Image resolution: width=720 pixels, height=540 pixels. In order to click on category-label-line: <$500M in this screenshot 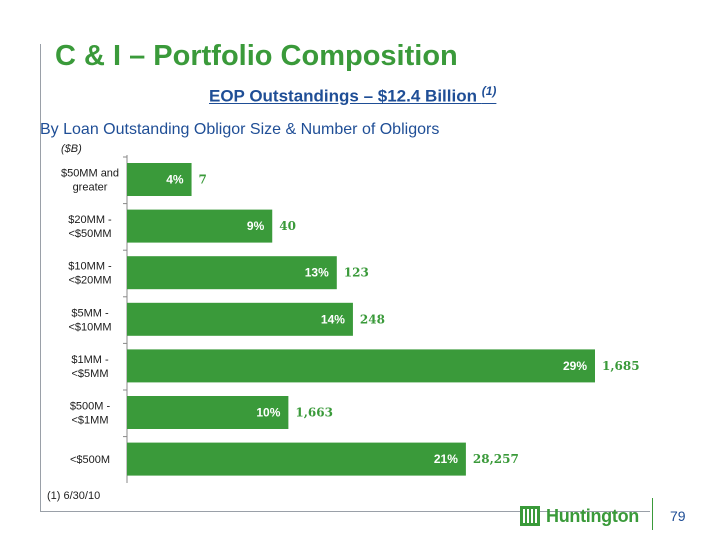, I will do `click(90, 460)`.